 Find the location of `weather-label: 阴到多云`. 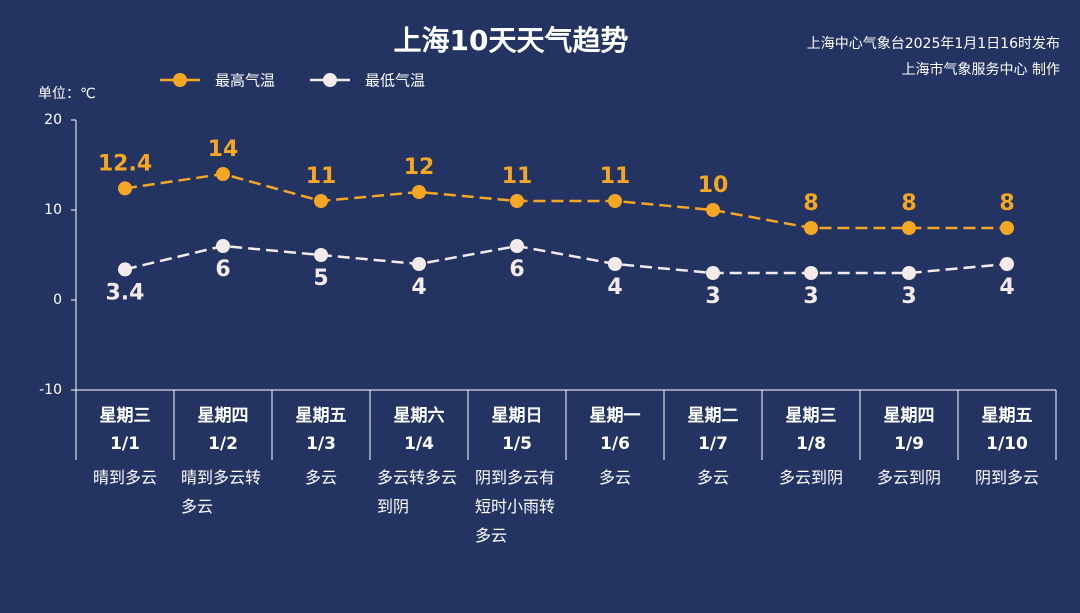

weather-label: 阴到多云 is located at coordinates (1007, 477).